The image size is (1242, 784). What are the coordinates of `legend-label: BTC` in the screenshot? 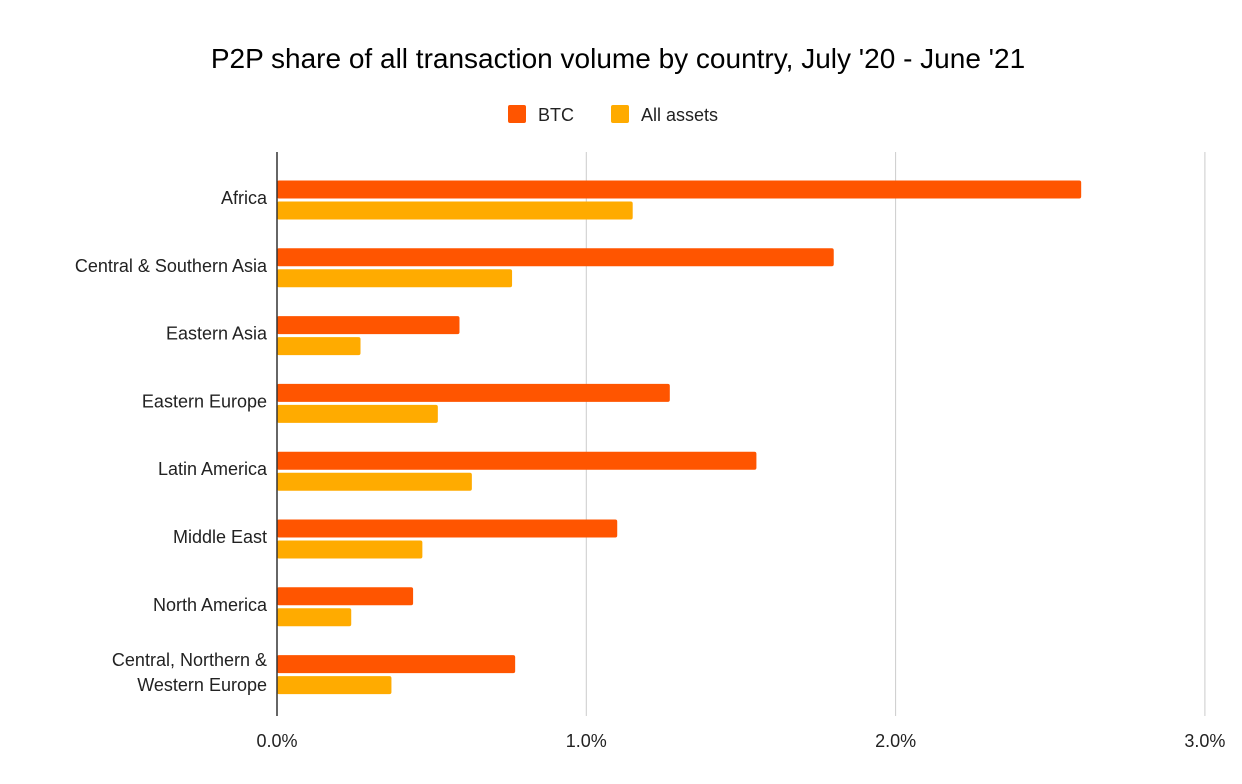 It's located at (556, 115).